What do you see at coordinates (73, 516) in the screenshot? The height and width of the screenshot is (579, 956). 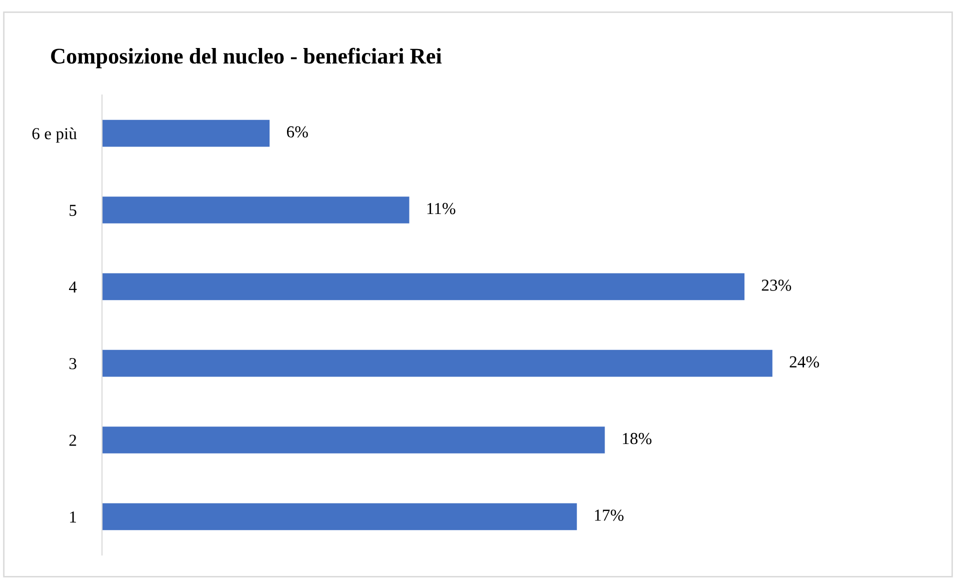 I see `y-tick-label: 1` at bounding box center [73, 516].